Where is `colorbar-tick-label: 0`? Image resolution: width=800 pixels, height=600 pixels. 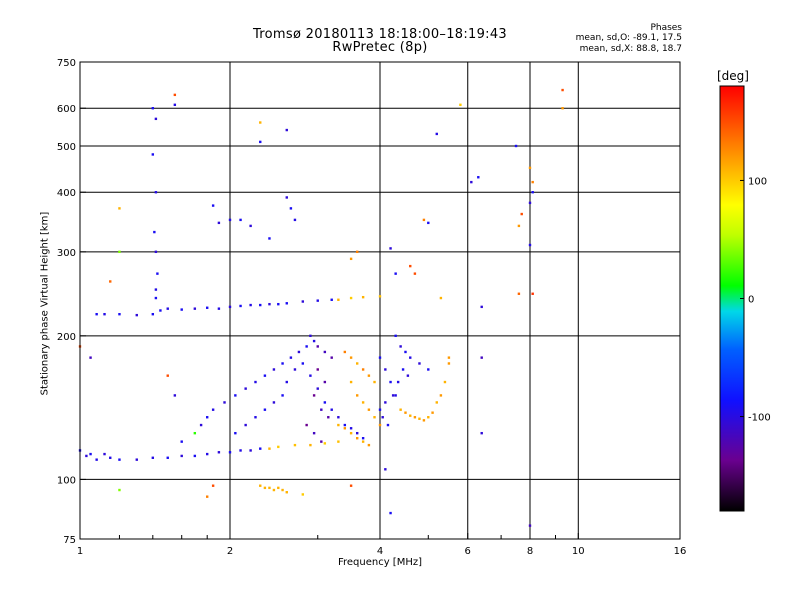
colorbar-tick-label: 0 is located at coordinates (751, 300).